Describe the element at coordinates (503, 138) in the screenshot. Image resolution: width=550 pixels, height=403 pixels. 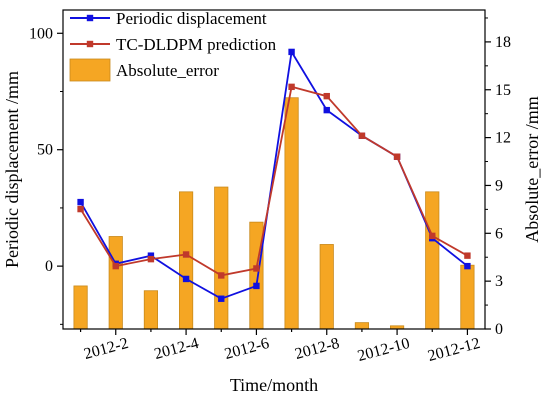
I see `y-right-tick-label: 12` at that location.